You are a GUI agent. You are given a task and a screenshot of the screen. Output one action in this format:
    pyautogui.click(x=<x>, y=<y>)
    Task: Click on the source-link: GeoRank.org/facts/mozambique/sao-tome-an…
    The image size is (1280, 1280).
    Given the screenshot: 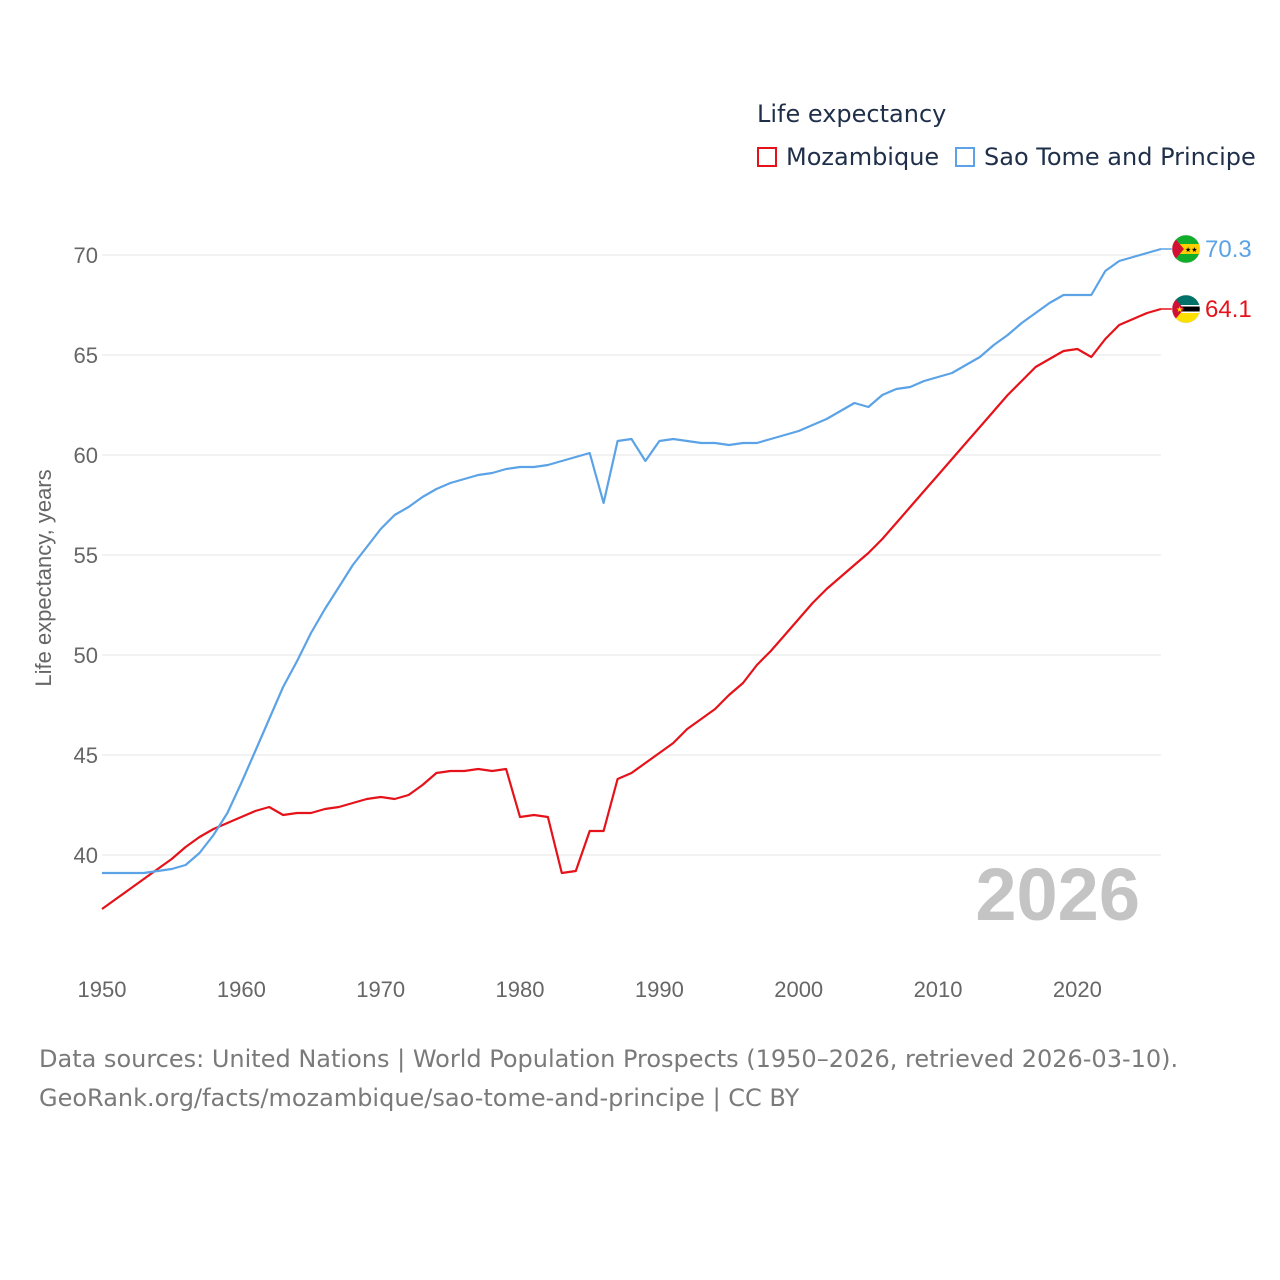 What is the action you would take?
    pyautogui.click(x=419, y=1098)
    